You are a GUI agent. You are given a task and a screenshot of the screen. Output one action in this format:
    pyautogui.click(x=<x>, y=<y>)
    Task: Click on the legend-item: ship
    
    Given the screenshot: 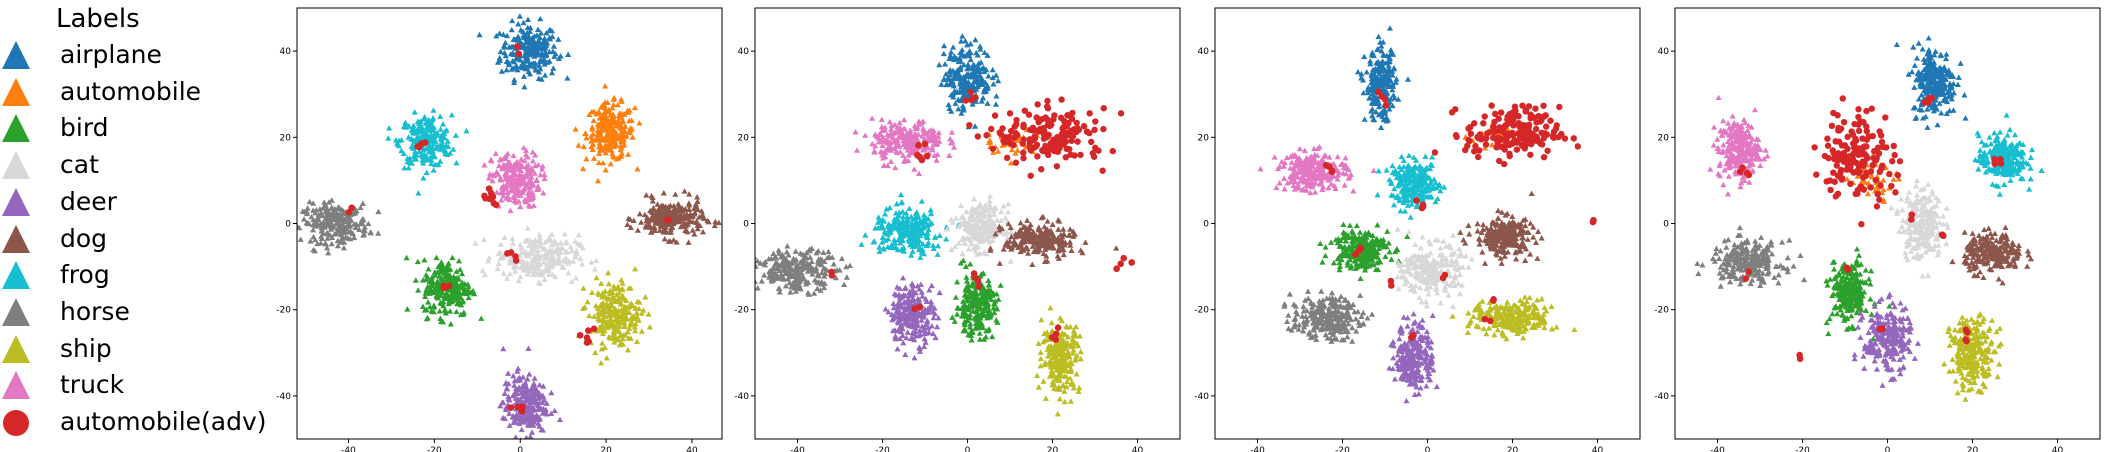 What is the action you would take?
    pyautogui.click(x=145, y=350)
    